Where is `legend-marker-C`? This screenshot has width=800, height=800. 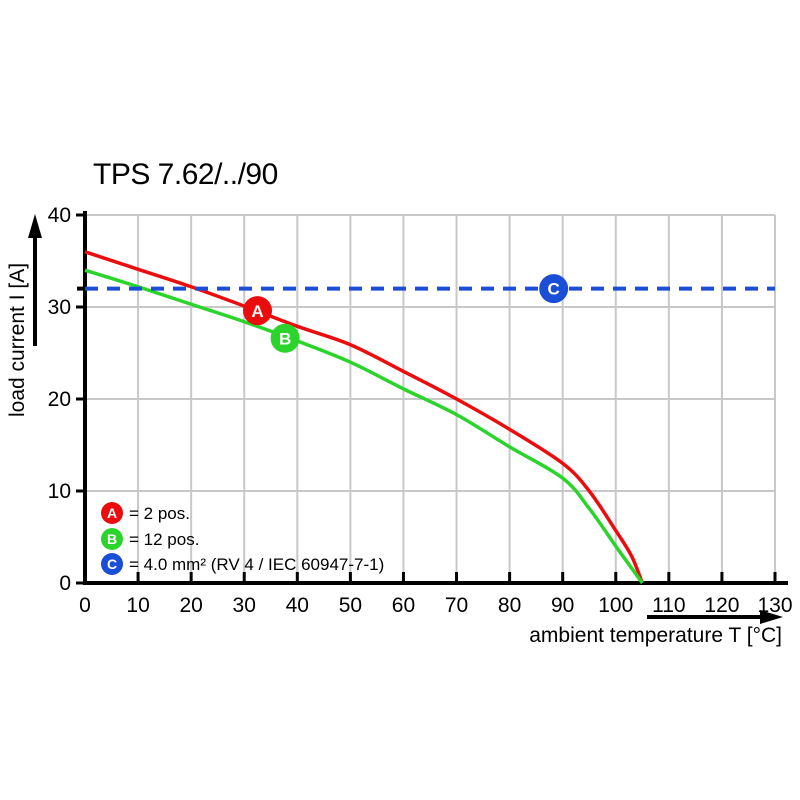
legend-marker-C is located at coordinates (112, 564).